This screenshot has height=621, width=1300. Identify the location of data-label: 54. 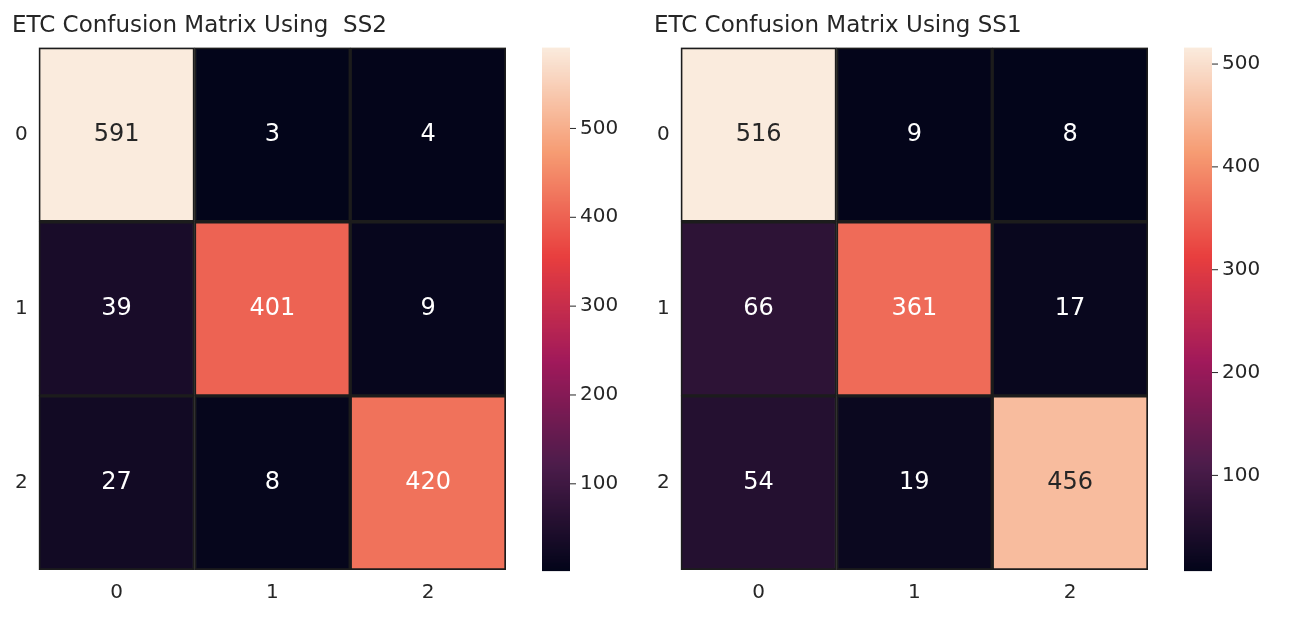
(758, 481).